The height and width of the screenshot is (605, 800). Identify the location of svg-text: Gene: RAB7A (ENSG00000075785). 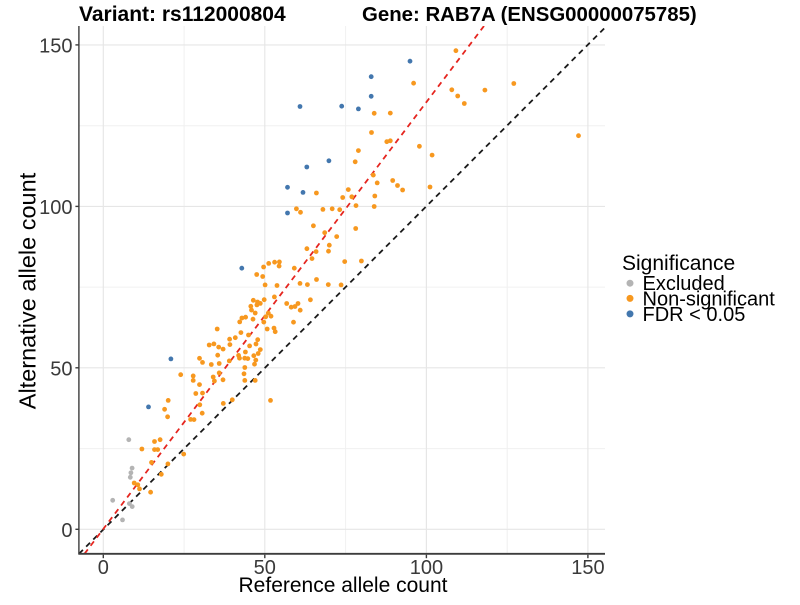
(529, 15).